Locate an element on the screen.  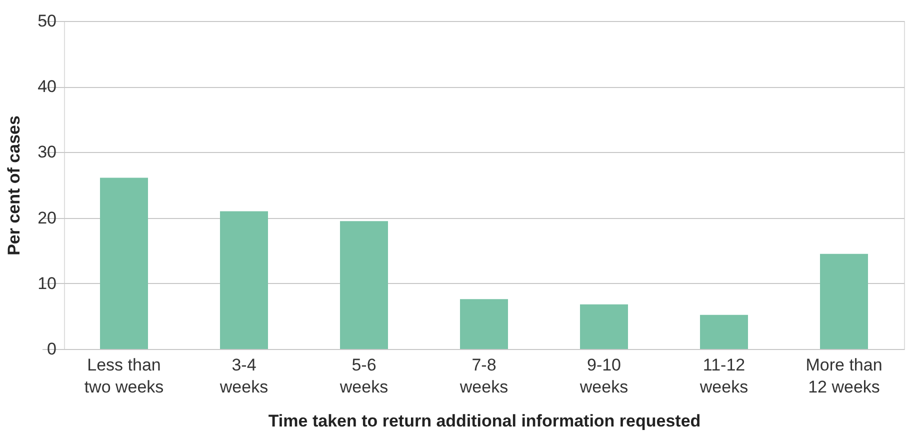
y-axis-title: Per cent of cases is located at coordinates (14, 186).